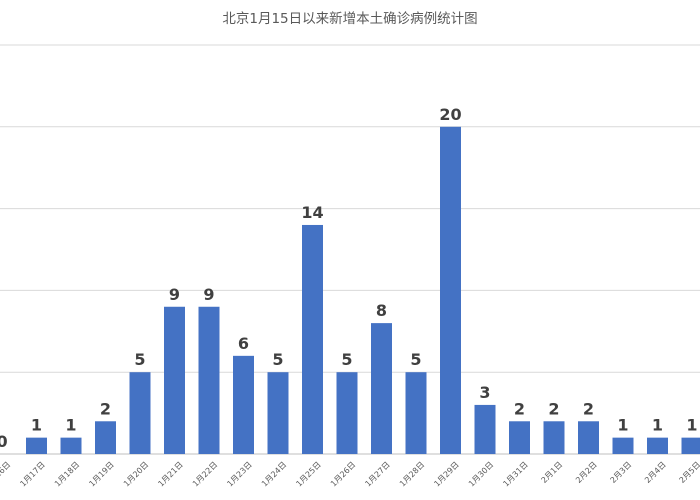  Describe the element at coordinates (105, 437) in the screenshot. I see `bar-1月19日` at that location.